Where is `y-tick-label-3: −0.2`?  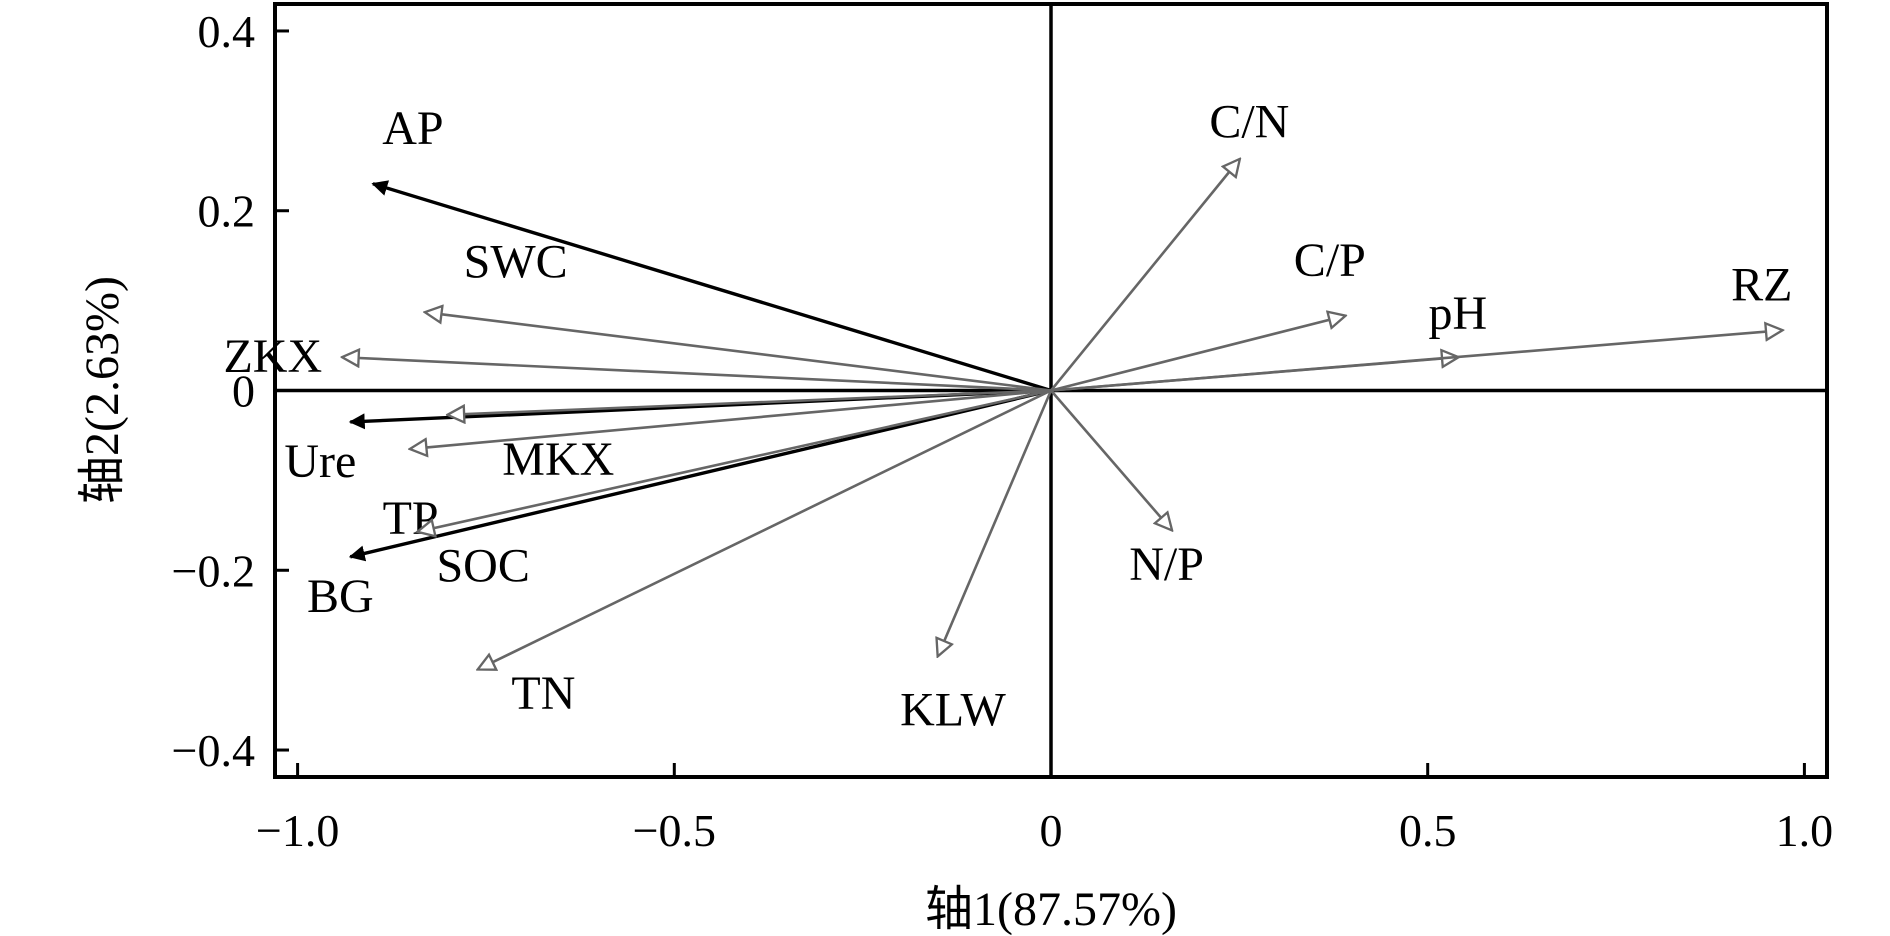
y-tick-label-3: −0.2 is located at coordinates (213, 570).